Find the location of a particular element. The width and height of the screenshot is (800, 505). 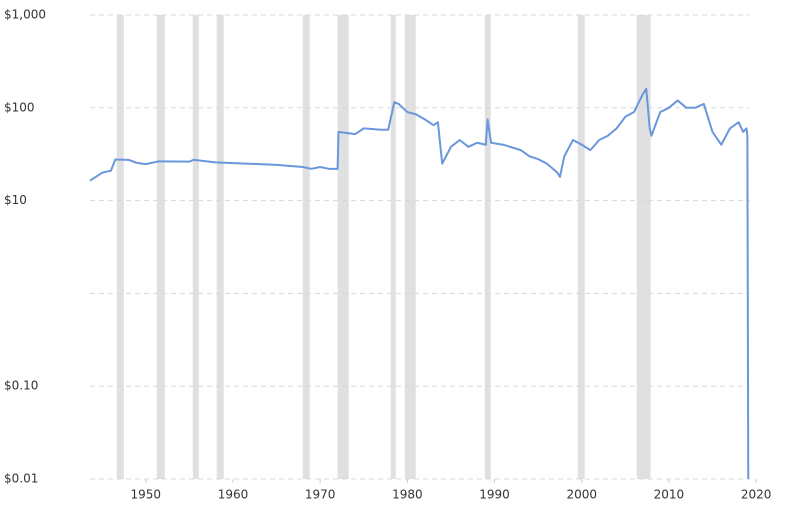

x-tick-label: 1950 is located at coordinates (146, 495).